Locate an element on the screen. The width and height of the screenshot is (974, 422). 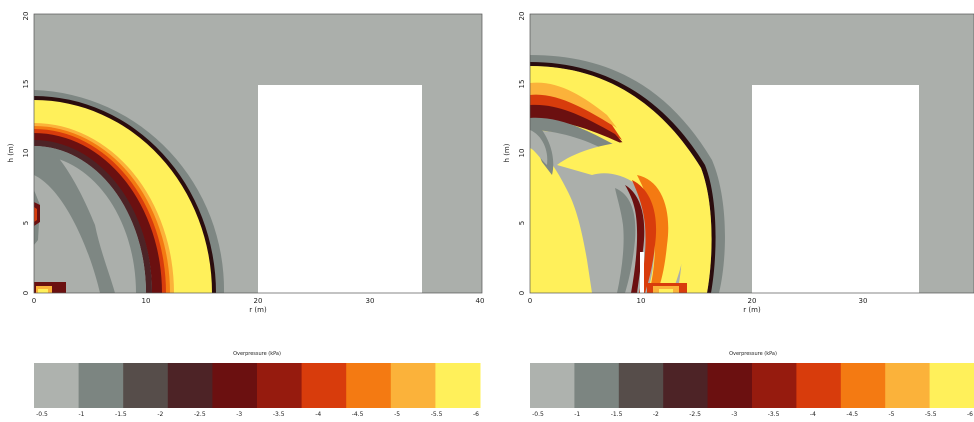
x-tick-40: 40 is located at coordinates (480, 301).